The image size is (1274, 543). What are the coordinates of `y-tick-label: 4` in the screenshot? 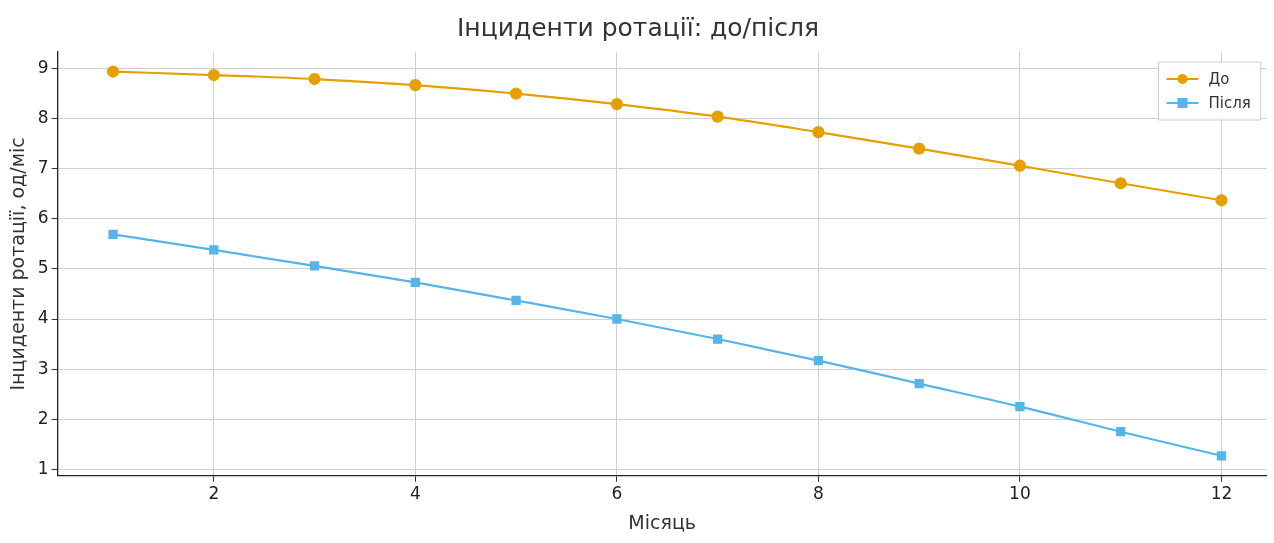 It's located at (43, 317).